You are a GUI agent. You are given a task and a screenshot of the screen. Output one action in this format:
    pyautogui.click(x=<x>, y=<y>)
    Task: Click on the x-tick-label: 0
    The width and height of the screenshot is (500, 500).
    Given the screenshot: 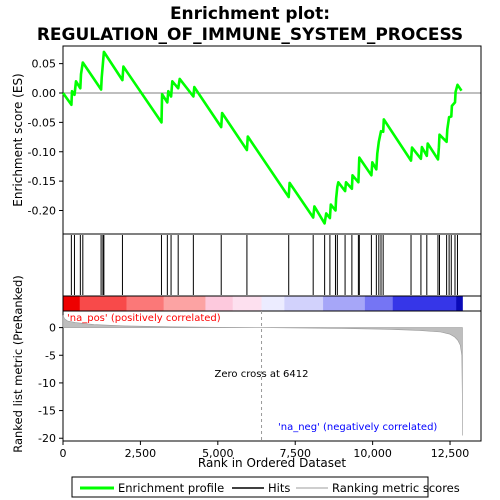 What is the action you would take?
    pyautogui.click(x=63, y=453)
    